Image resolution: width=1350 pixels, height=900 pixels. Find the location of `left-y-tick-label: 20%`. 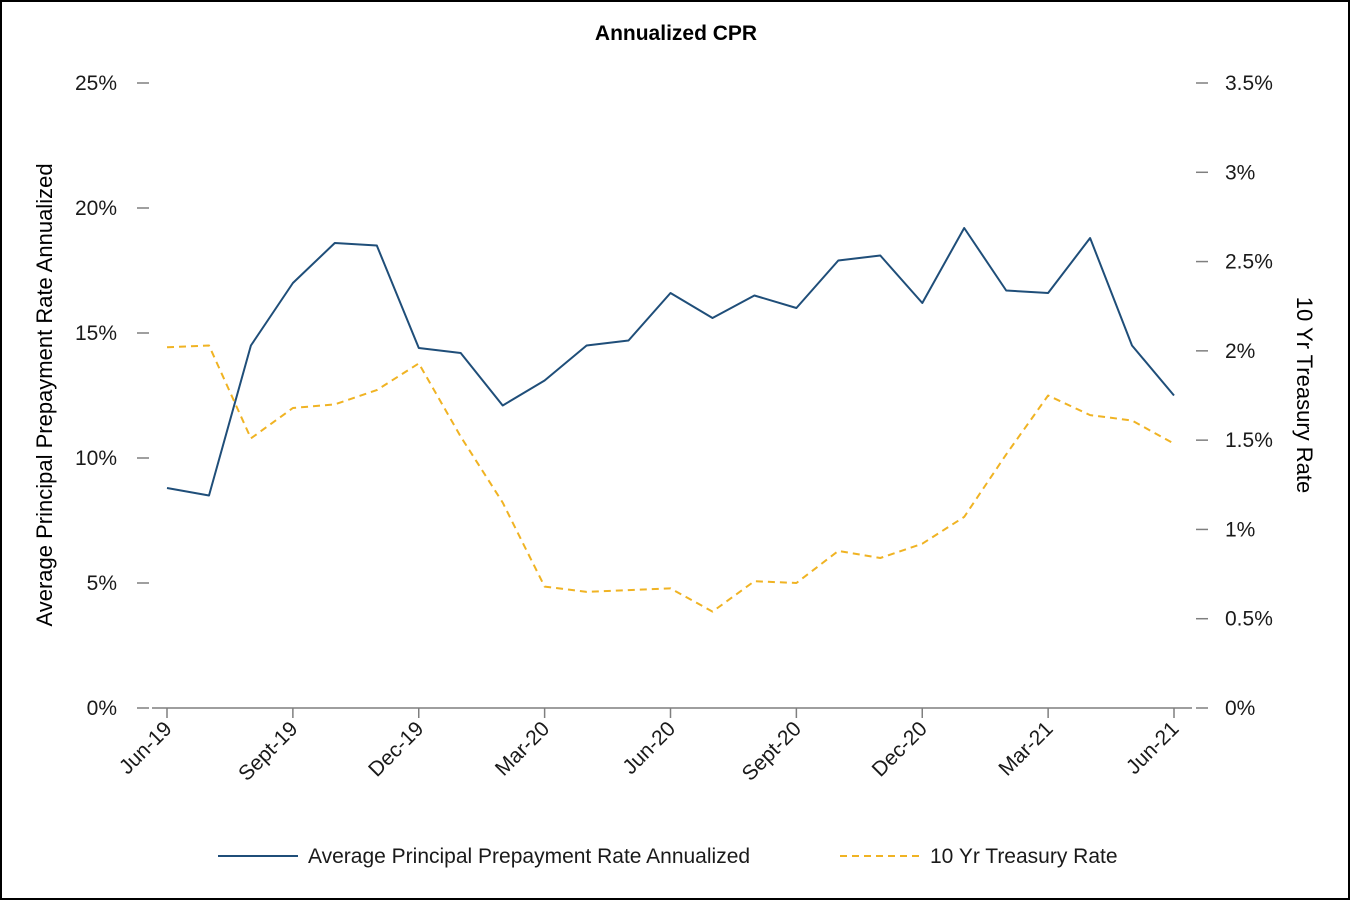

left-y-tick-label: 20% is located at coordinates (96, 208).